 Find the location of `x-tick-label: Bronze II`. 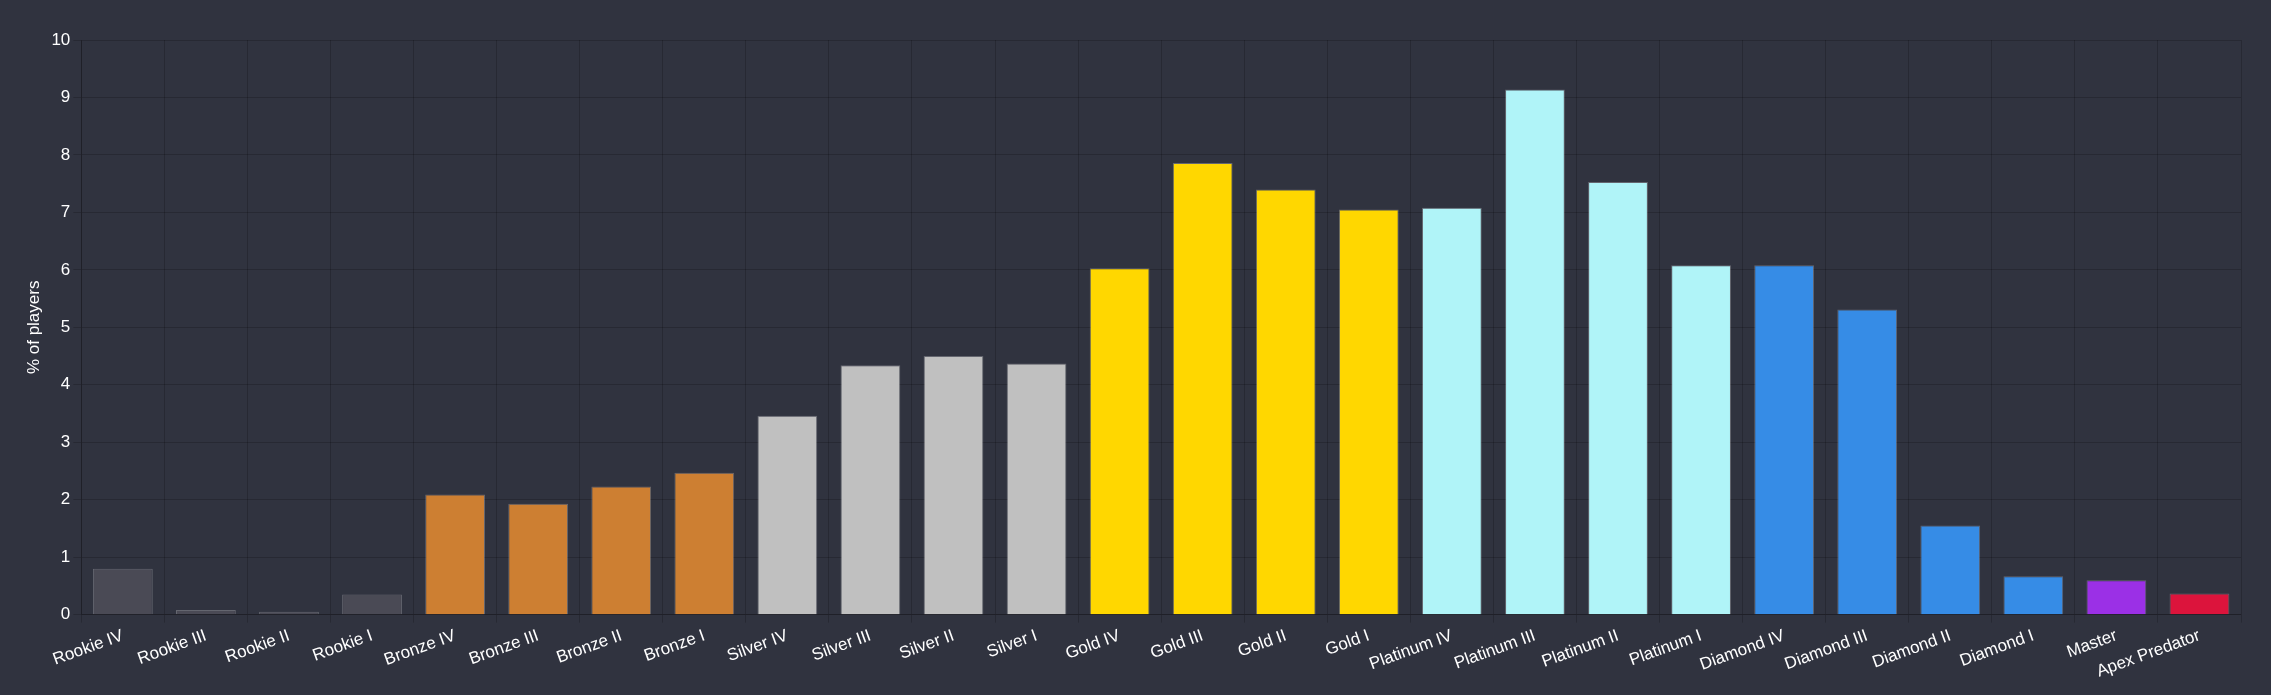

x-tick-label: Bronze II is located at coordinates (589, 646).